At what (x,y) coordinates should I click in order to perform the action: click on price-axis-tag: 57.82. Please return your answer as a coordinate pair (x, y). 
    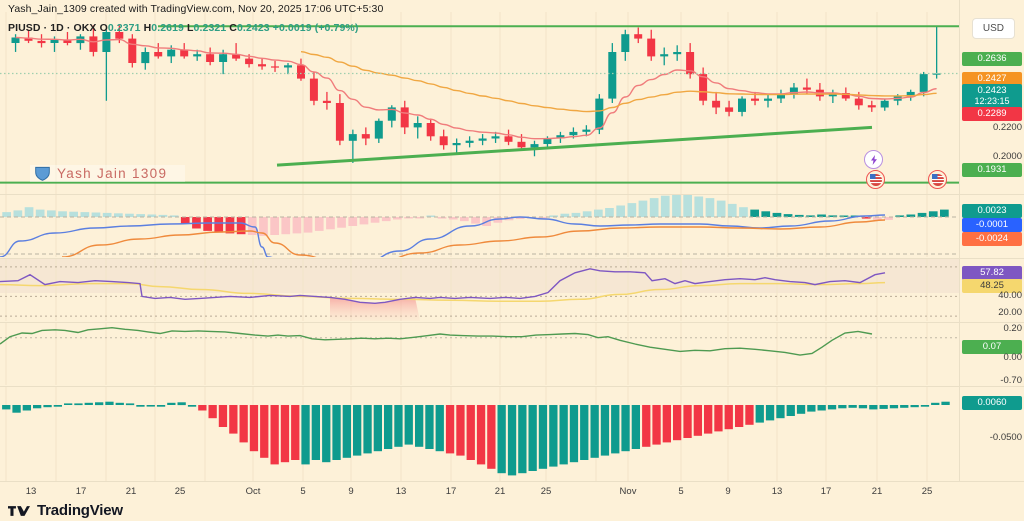
    Looking at the image, I should click on (992, 273).